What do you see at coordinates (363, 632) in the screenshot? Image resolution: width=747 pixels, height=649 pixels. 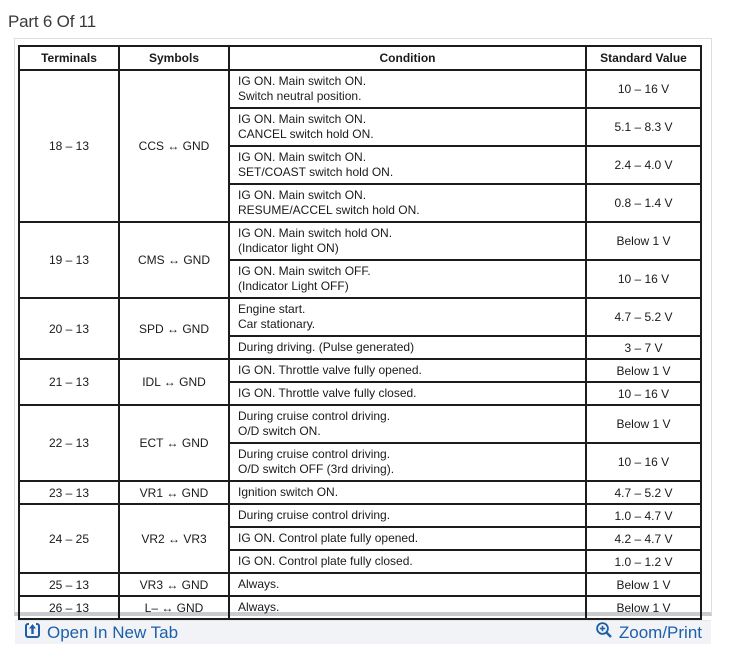 I see `footer-bar: Open In New Tab Zoom/Print` at bounding box center [363, 632].